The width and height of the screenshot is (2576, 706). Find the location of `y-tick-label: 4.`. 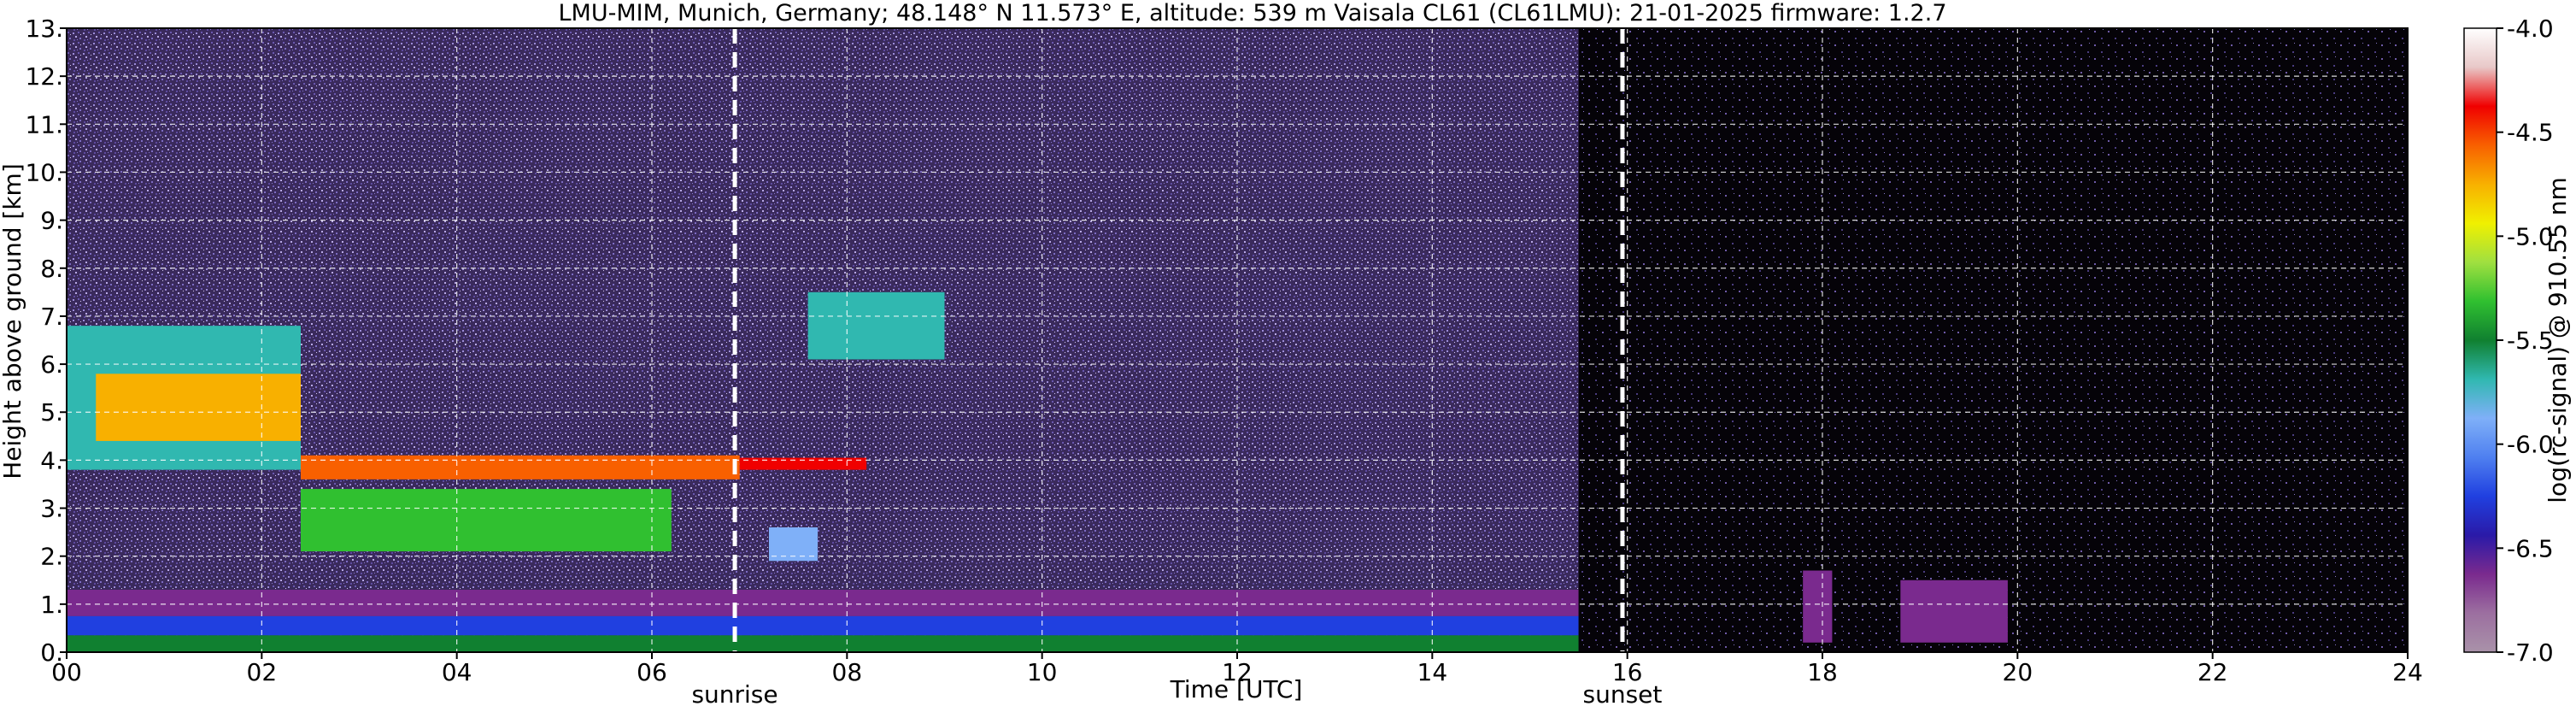

y-tick-label: 4. is located at coordinates (51, 460).